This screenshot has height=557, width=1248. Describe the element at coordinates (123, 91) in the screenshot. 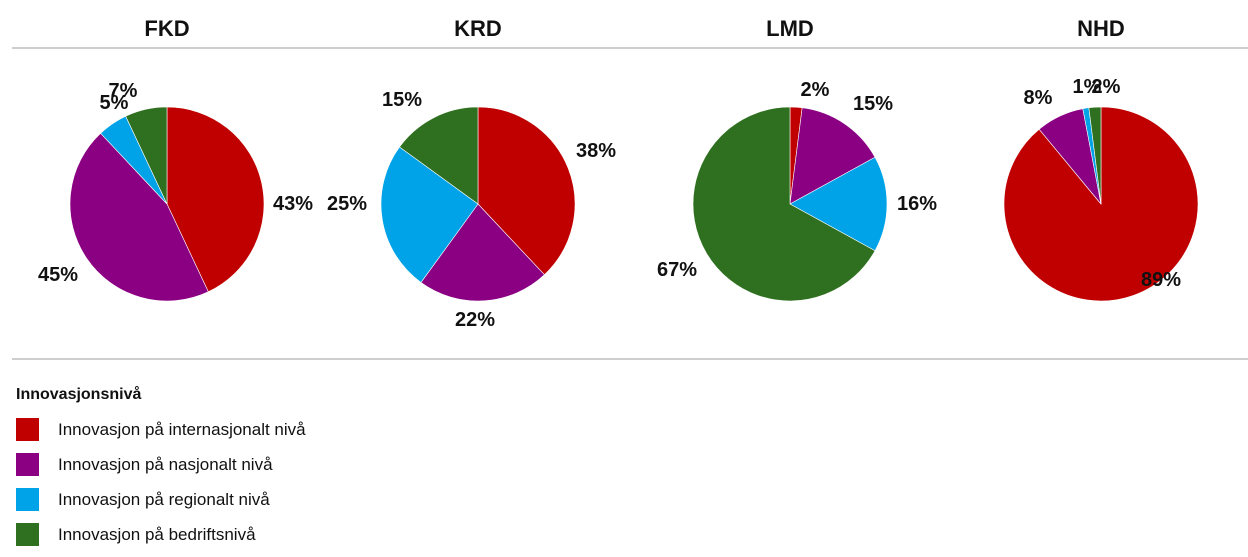

I see `data-label-fkd-bedrift: 7%` at that location.